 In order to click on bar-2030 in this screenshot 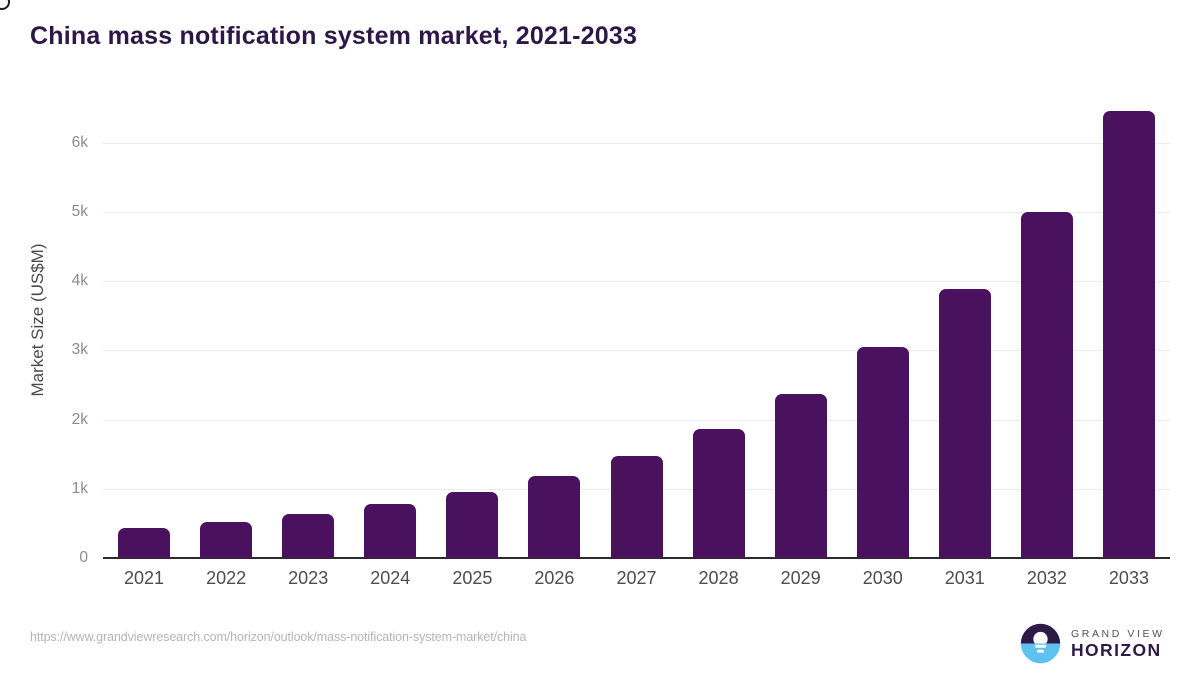, I will do `click(882, 452)`.